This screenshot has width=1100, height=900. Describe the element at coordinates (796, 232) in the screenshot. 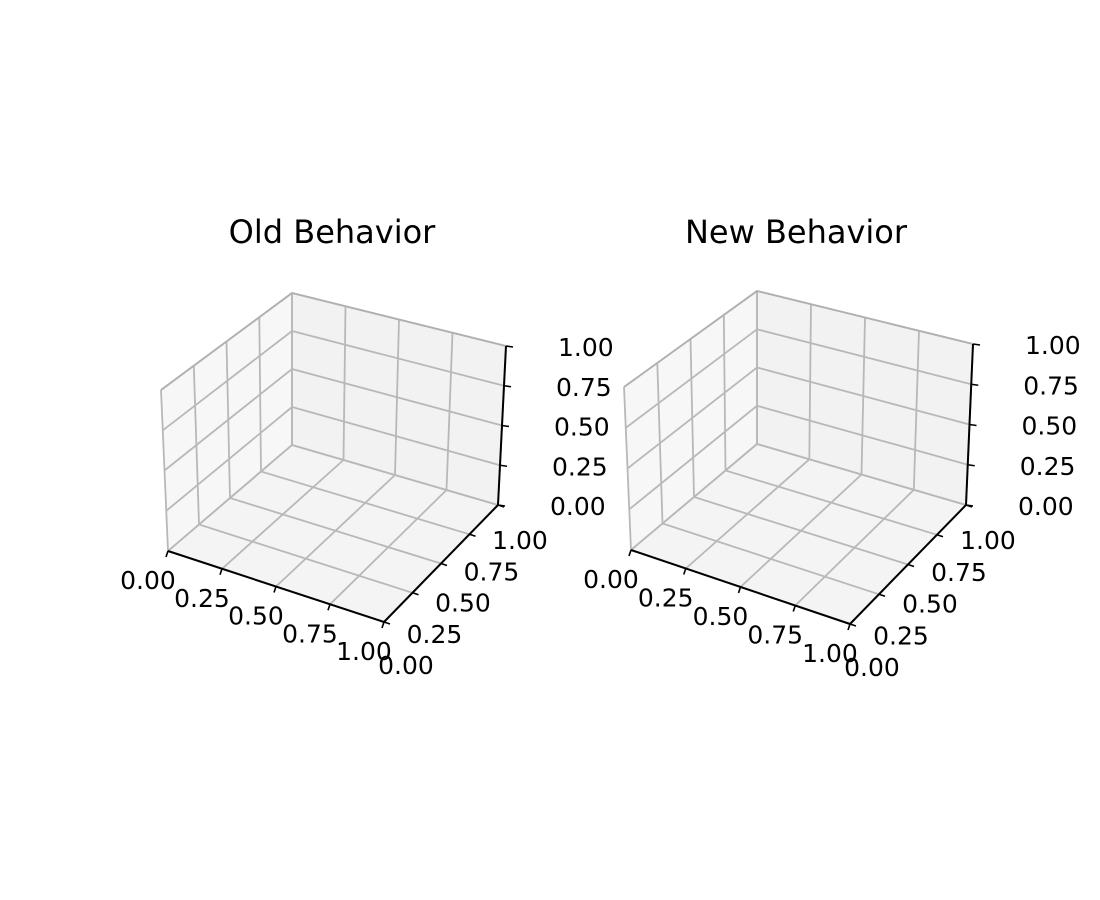

I see `chart-title-new-behavior: New Behavior` at that location.